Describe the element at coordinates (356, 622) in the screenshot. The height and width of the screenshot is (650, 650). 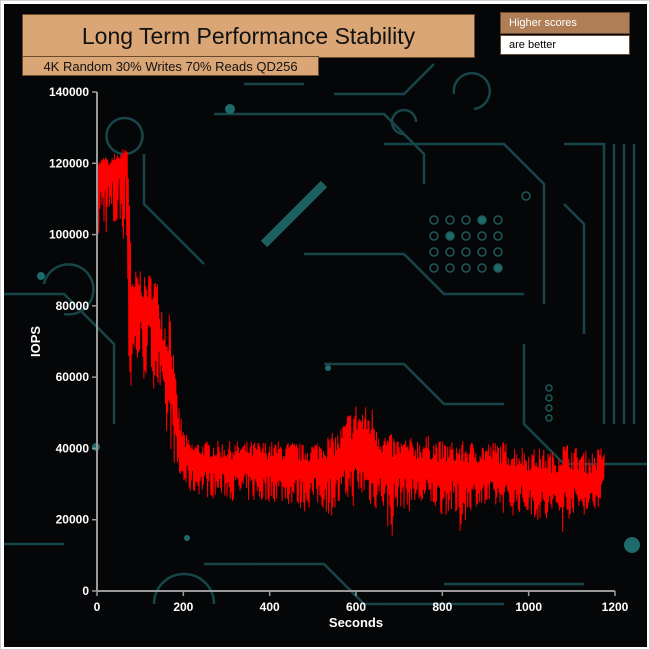
I see `x-axis-label: Seconds` at that location.